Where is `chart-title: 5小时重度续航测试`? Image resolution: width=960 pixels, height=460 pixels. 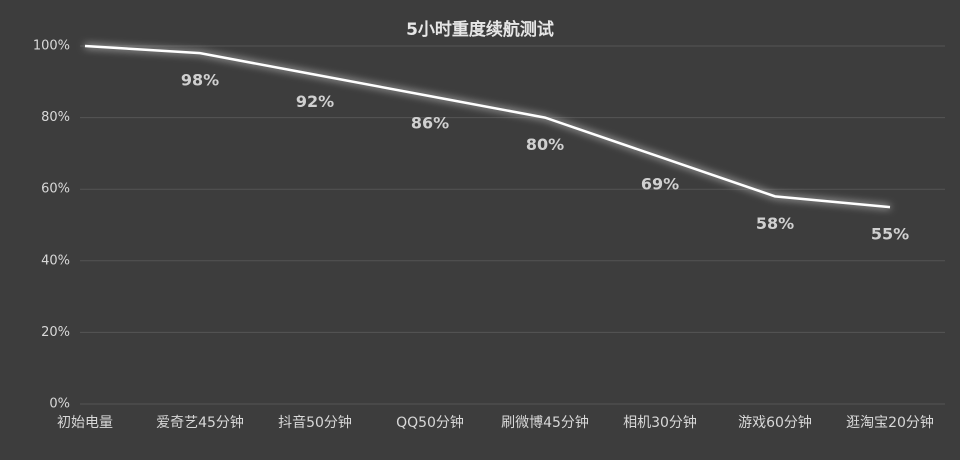
chart-title: 5小时重度续航测试 is located at coordinates (480, 29).